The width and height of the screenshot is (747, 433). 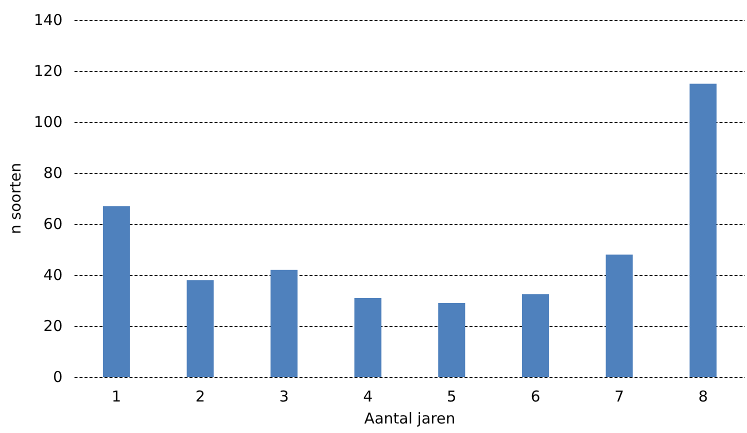 What do you see at coordinates (53, 224) in the screenshot?
I see `y-tick-label: 60` at bounding box center [53, 224].